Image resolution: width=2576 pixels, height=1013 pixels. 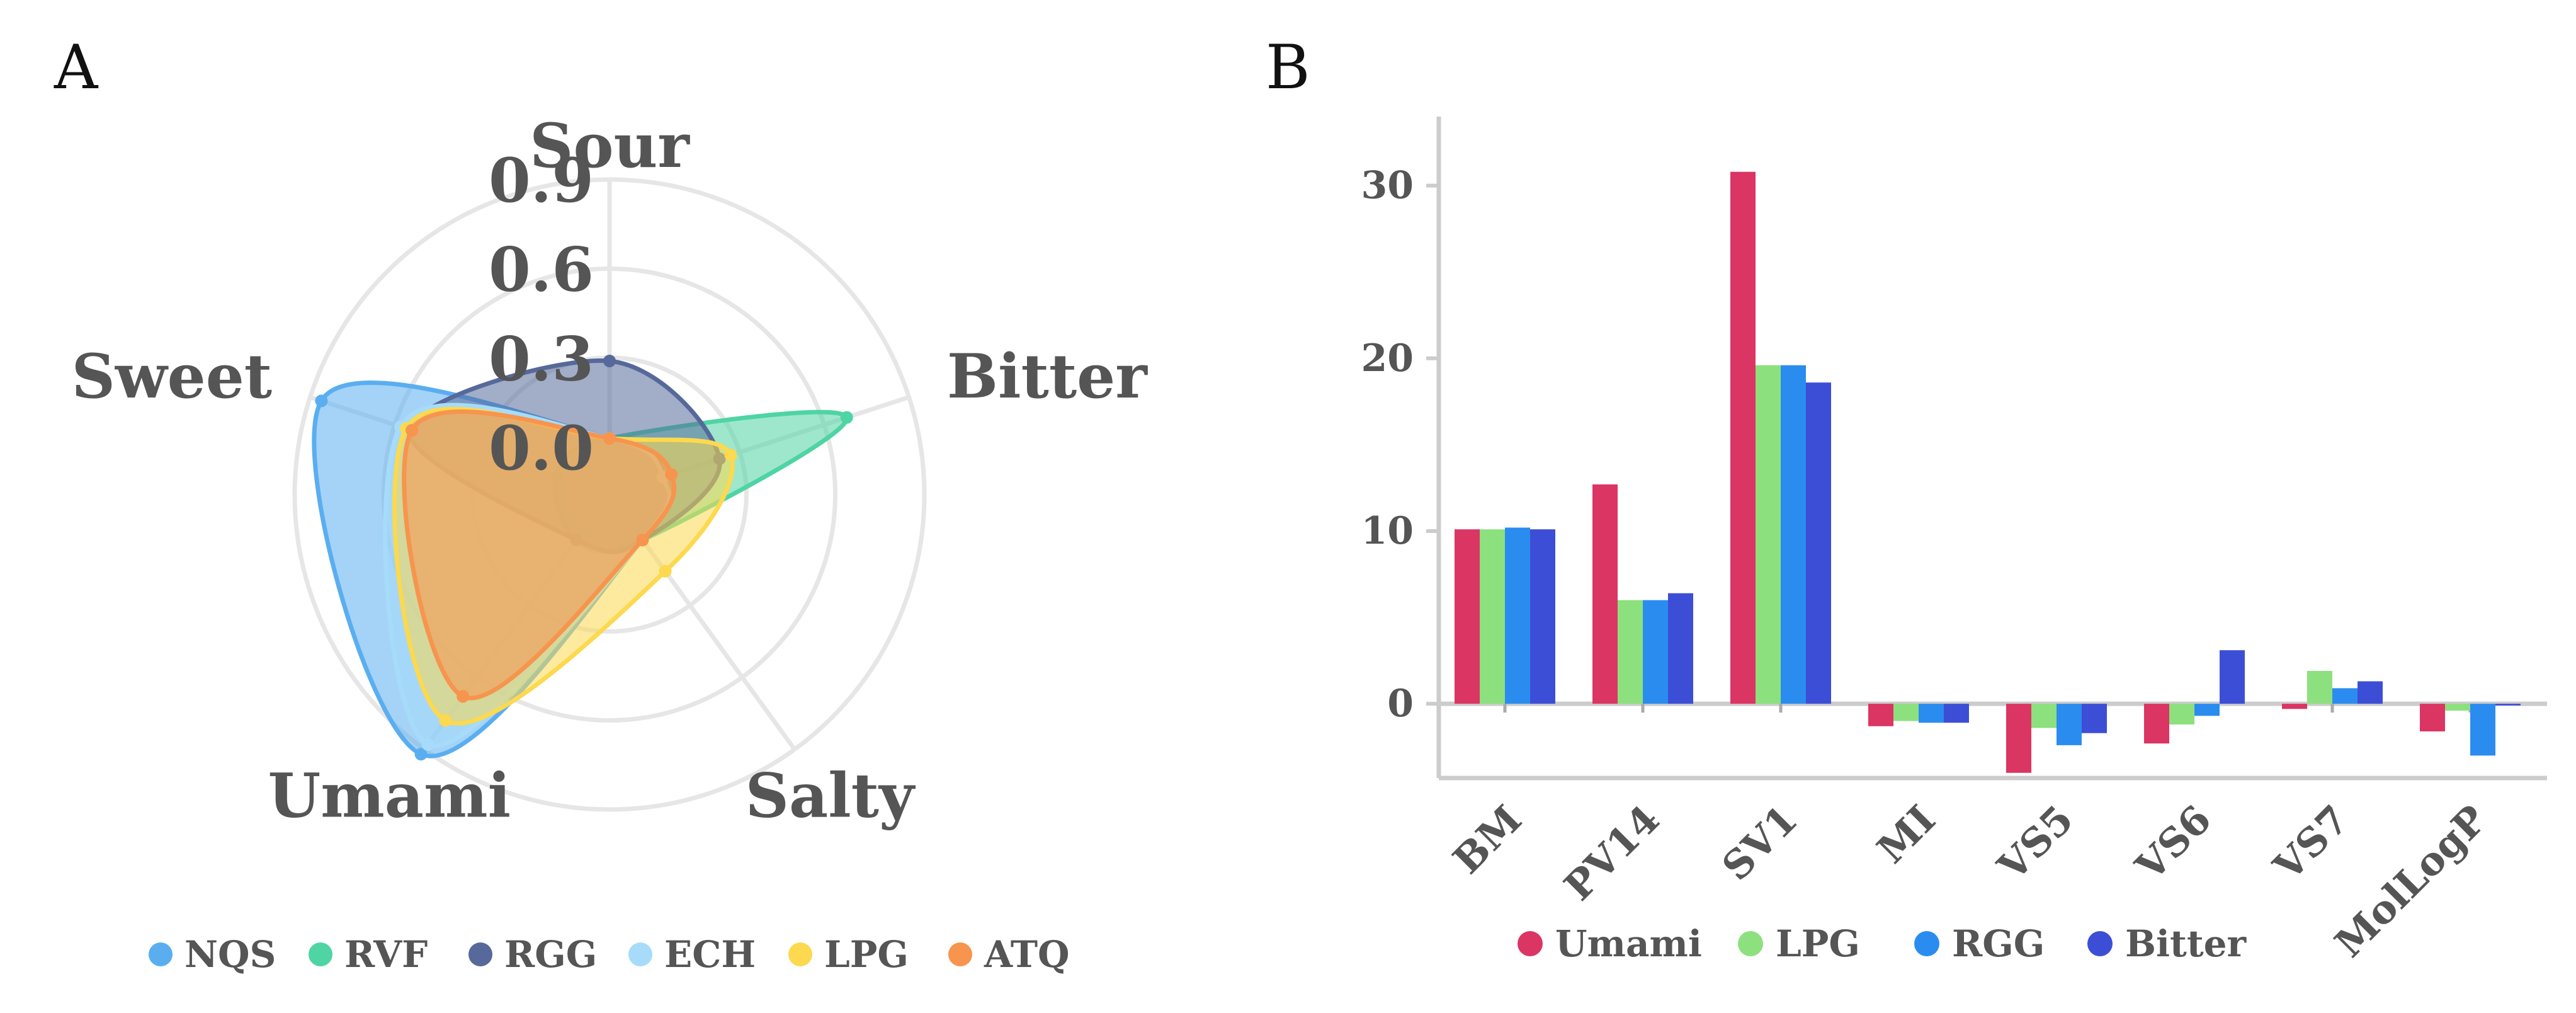 I want to click on bar-legend-marker-umami, so click(x=1530, y=943).